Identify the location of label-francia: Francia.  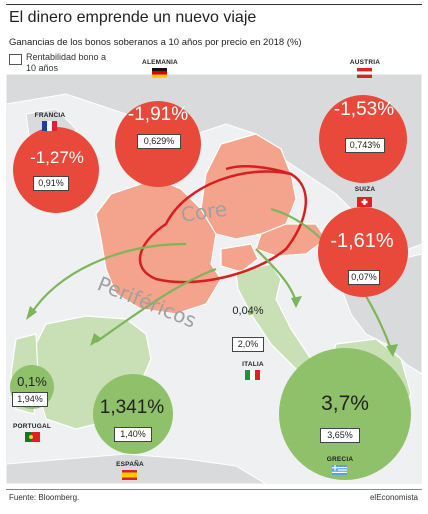
(50, 115).